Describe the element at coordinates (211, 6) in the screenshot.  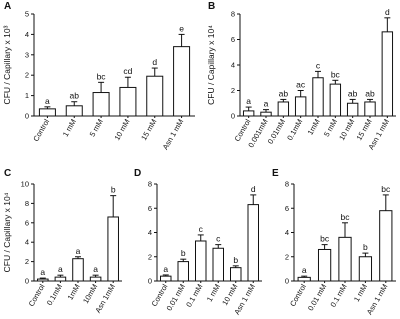
I see `panel-label: B` at that location.